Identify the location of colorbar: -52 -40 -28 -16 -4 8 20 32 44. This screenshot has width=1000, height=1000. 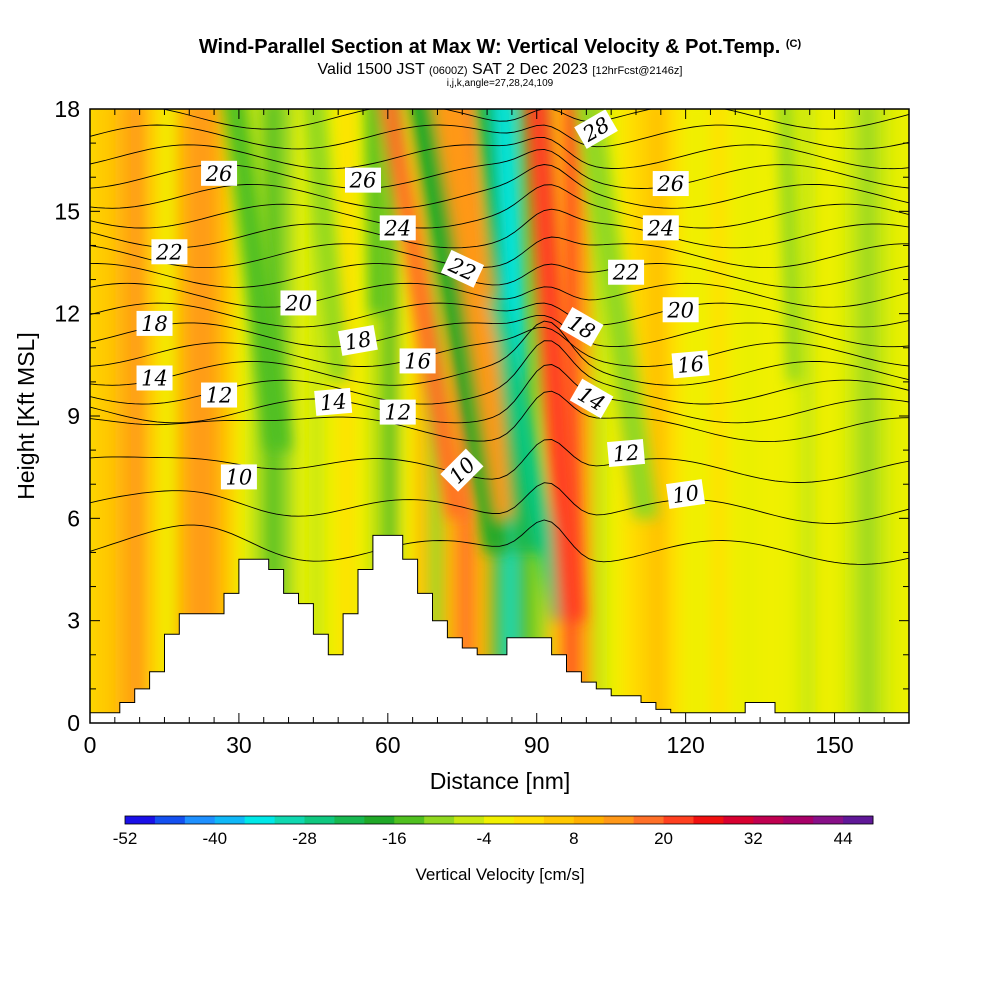
(493, 831).